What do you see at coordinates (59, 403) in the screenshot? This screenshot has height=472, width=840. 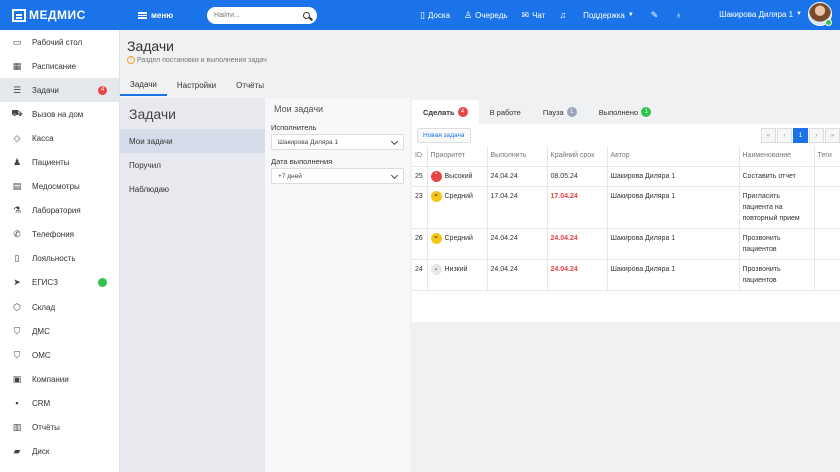 I see `sidebar-item-crm: ▪ CRM` at bounding box center [59, 403].